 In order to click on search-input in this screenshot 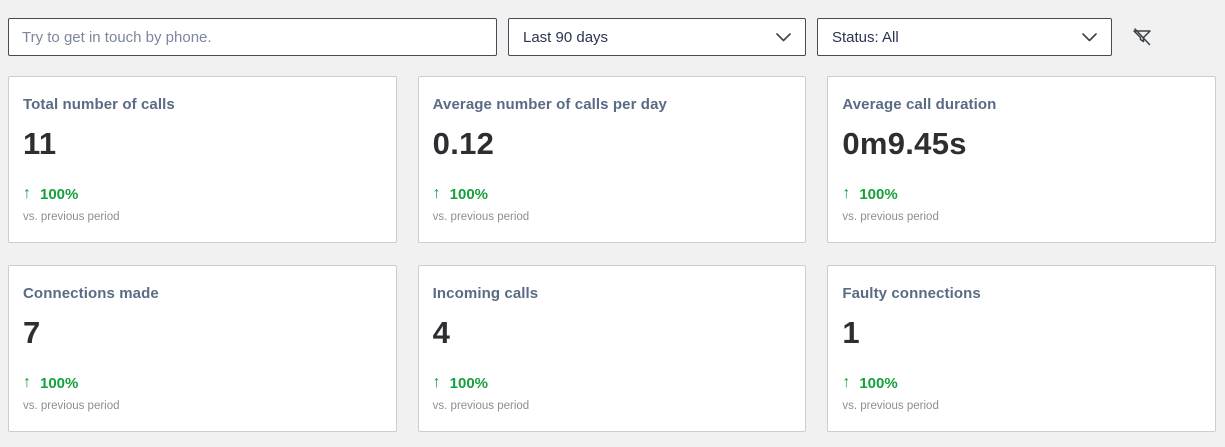, I will do `click(252, 37)`.